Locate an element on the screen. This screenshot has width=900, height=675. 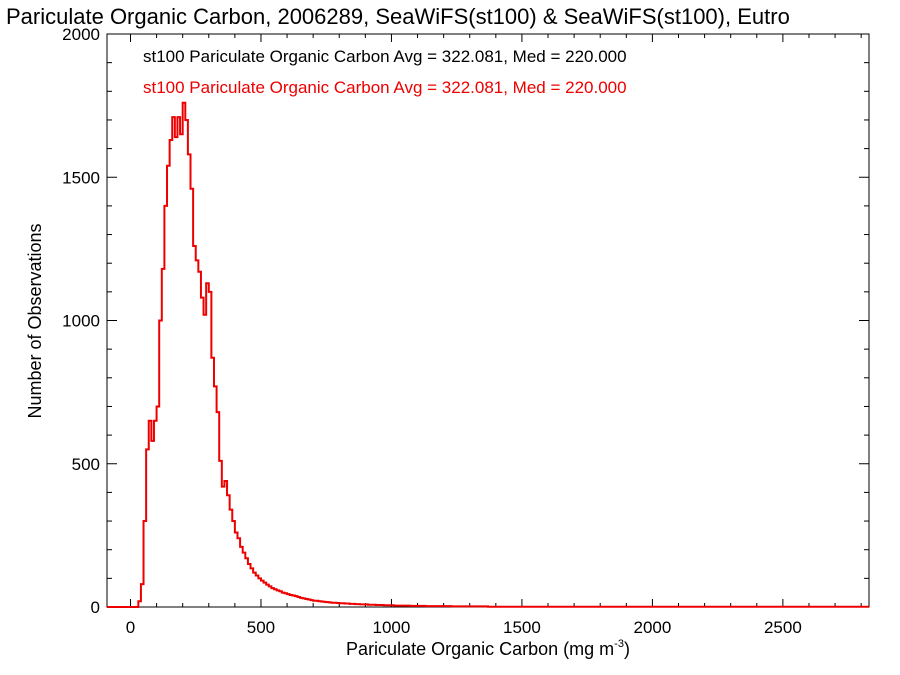
x-tick-label: 1000 is located at coordinates (392, 627).